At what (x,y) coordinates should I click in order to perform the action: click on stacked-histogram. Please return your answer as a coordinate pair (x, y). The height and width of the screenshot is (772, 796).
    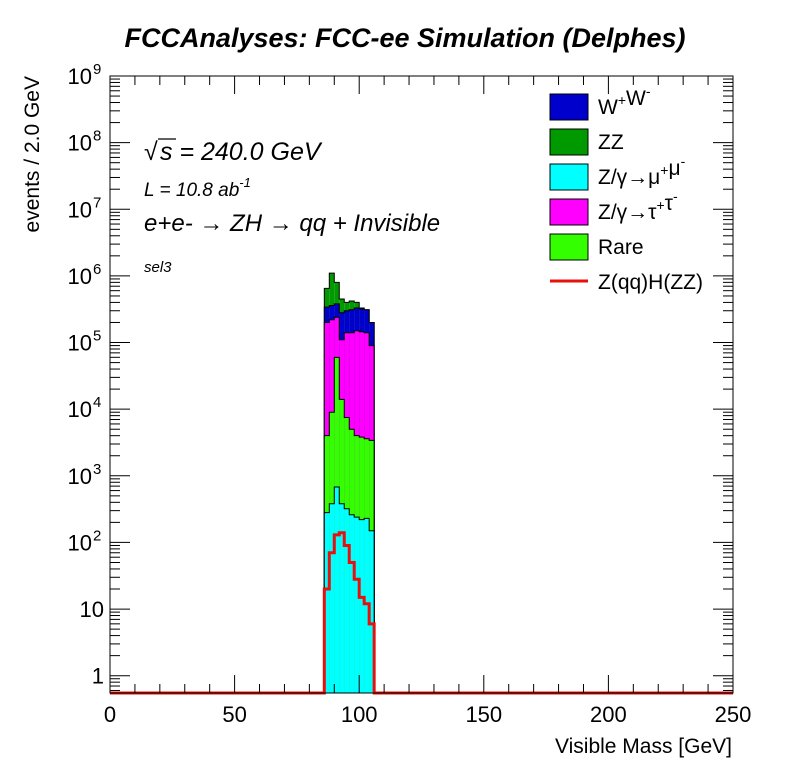
    Looking at the image, I should click on (349, 482).